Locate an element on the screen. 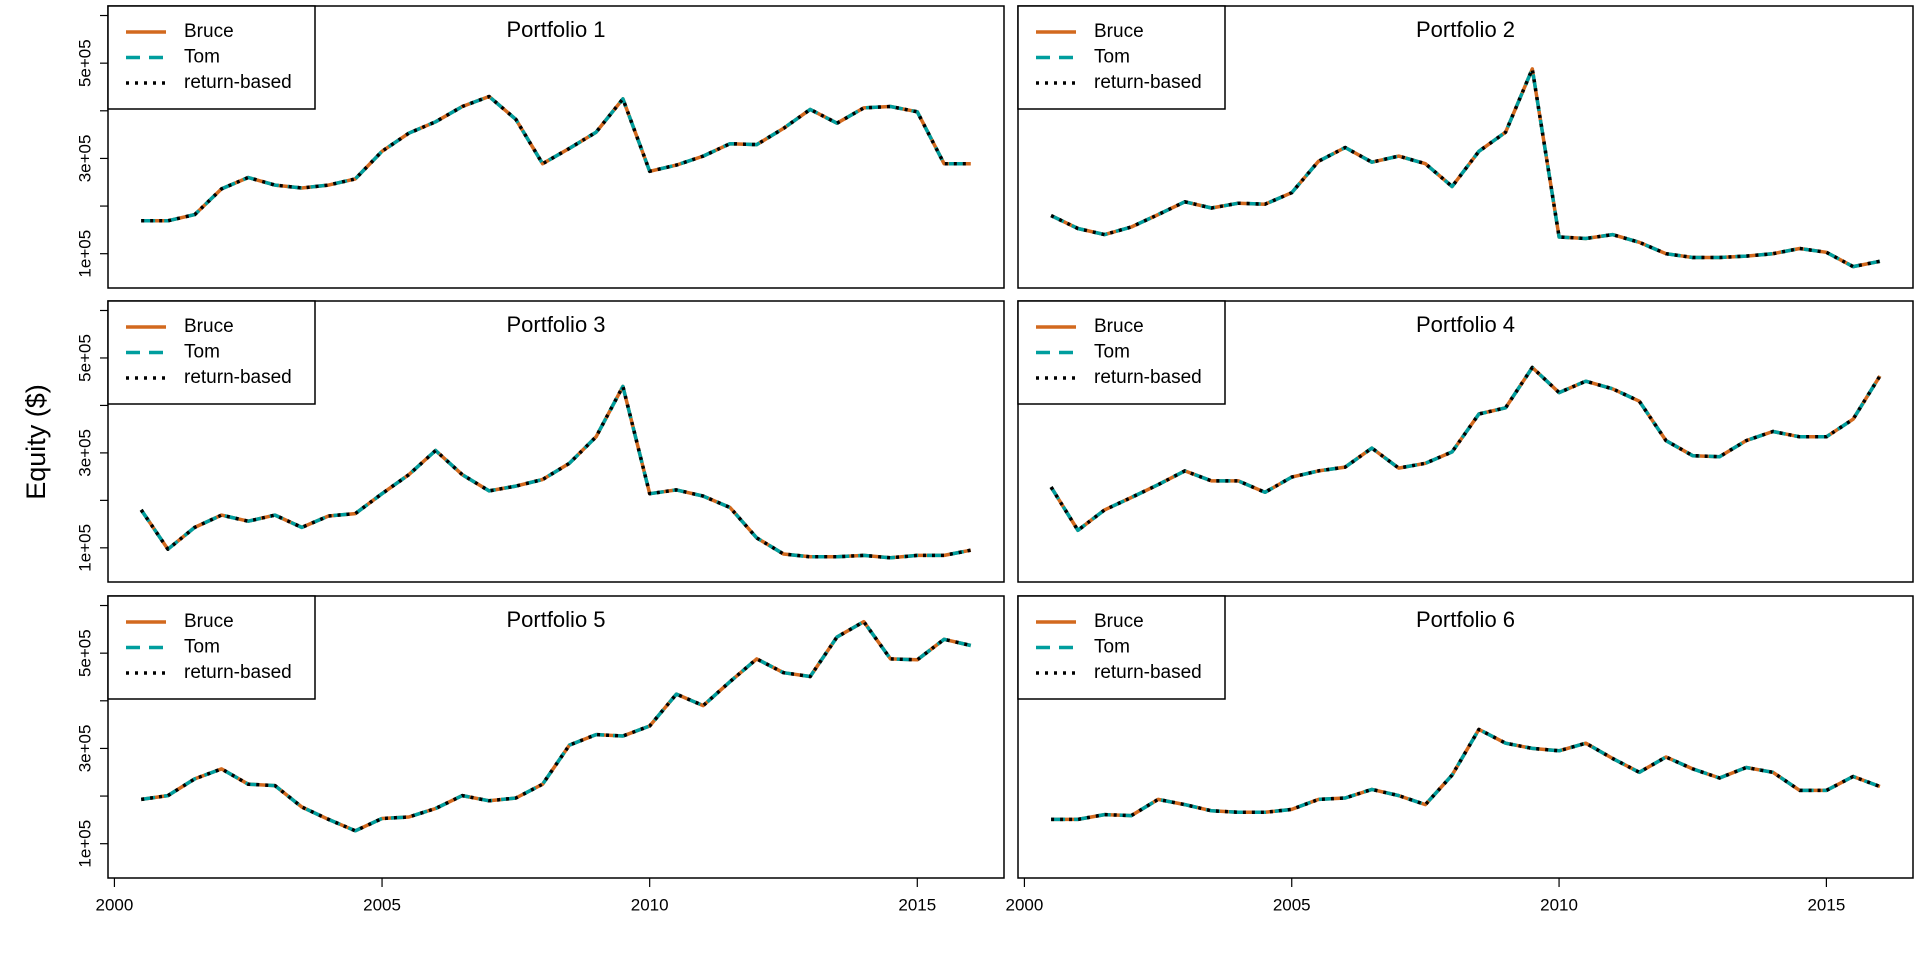 This screenshot has width=1920, height=960. panel-title: Portfolio 6 is located at coordinates (1465, 619).